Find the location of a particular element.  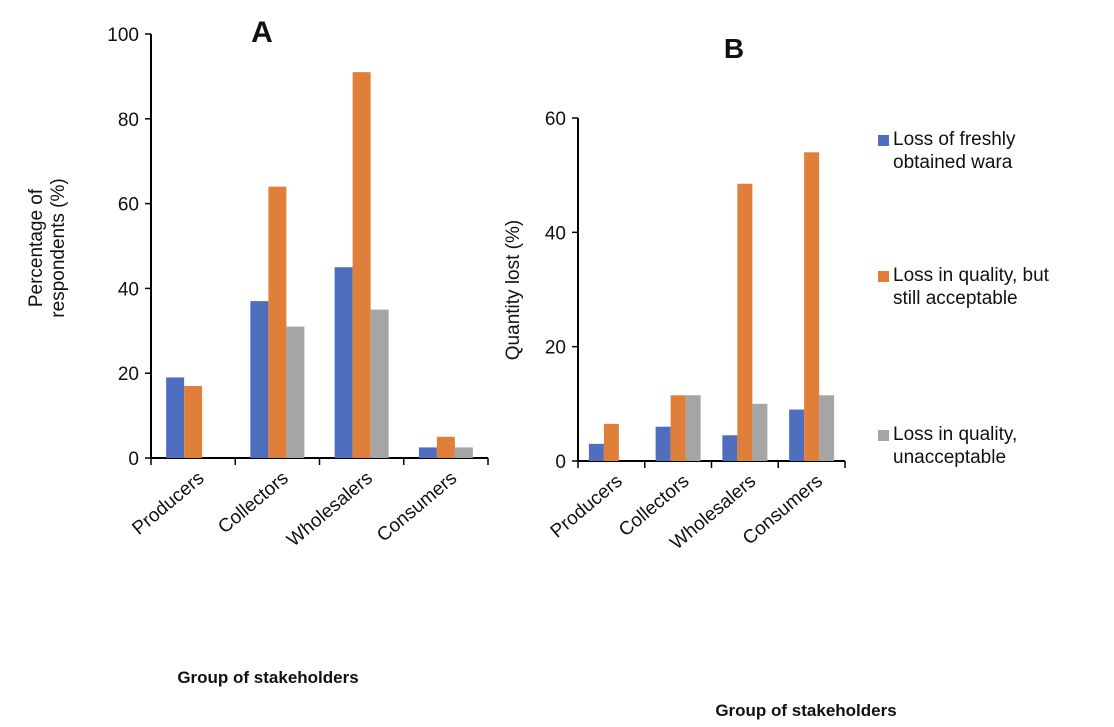

legend-item-fresh-loss: Loss of freshly obtained wara is located at coordinates (994, 151).